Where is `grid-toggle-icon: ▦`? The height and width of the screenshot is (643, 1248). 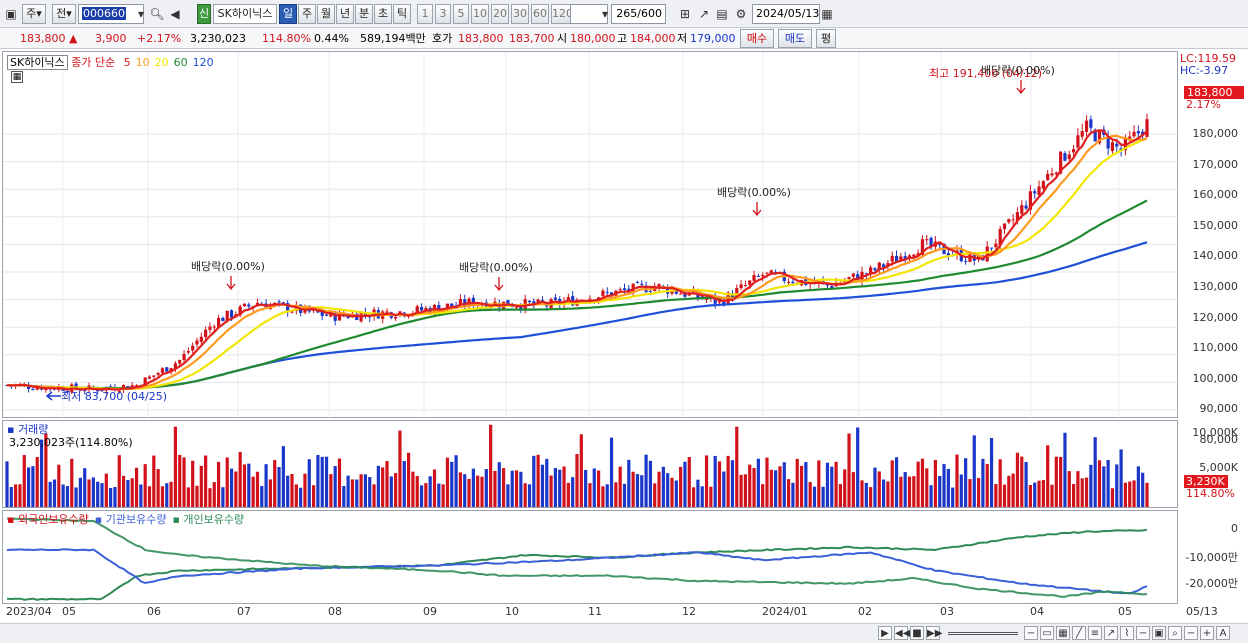
grid-toggle-icon: ▦ is located at coordinates (17, 77).